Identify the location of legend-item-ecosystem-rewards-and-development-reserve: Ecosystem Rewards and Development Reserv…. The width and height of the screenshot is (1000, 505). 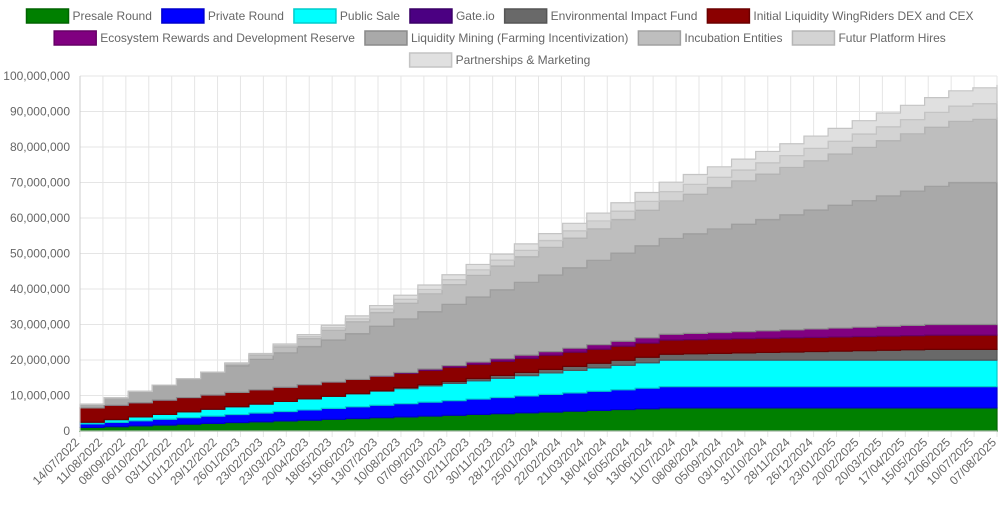
(204, 38).